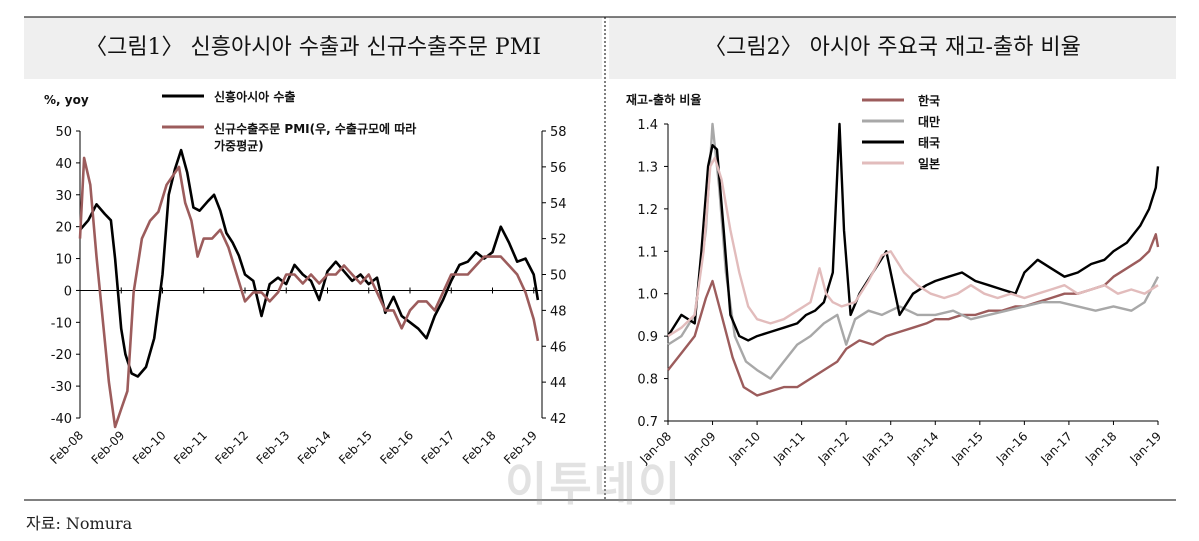  Describe the element at coordinates (647, 337) in the screenshot. I see `chart2-y-tick-label: 0.9` at that location.